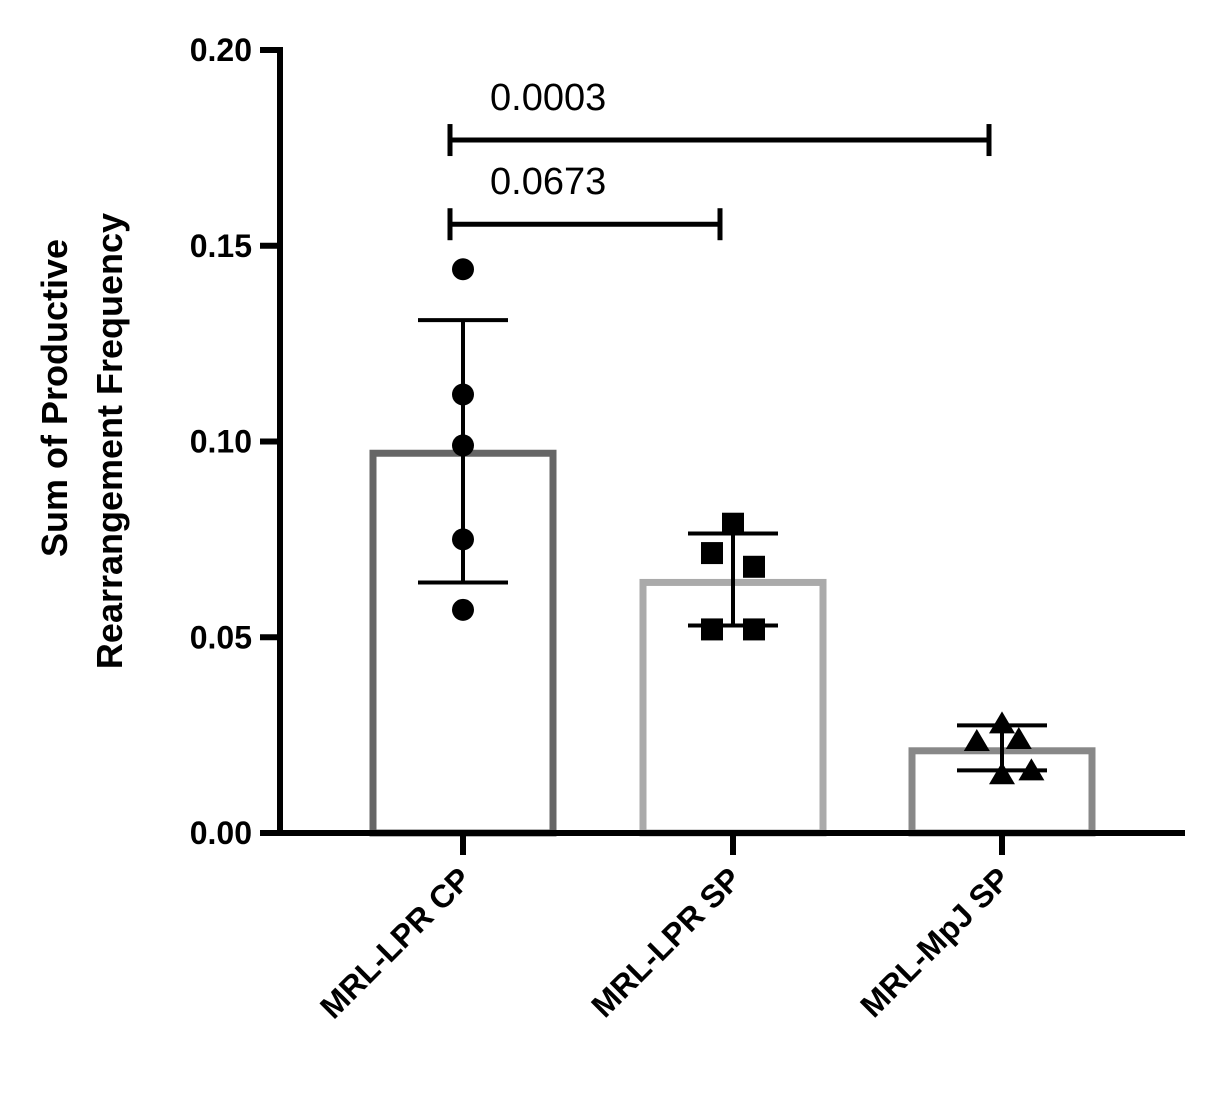 The height and width of the screenshot is (1100, 1213). I want to click on y-tick-label-2: 0.05, so click(221, 637).